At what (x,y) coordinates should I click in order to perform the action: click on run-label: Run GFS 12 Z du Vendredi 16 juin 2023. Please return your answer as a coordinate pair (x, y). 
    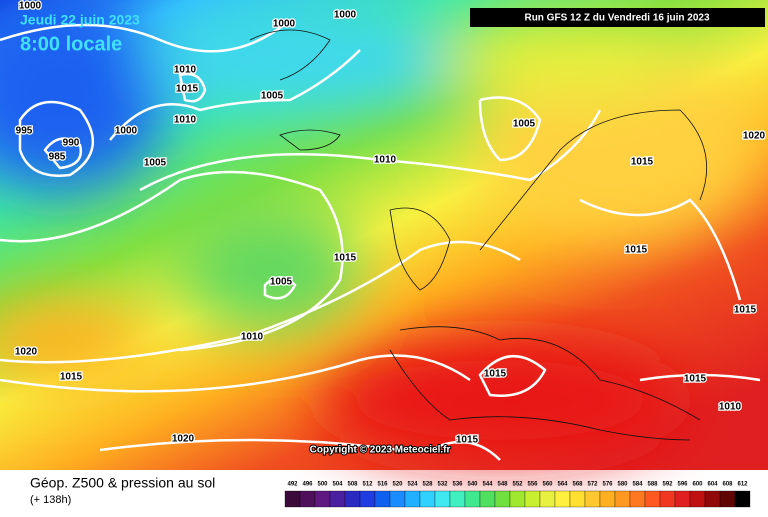
    Looking at the image, I should click on (616, 18).